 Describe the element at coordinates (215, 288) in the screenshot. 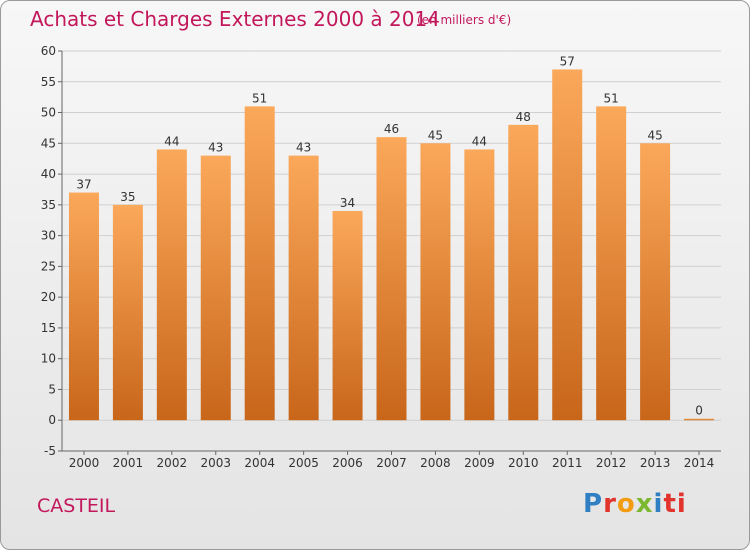

I see `bar-2003` at that location.